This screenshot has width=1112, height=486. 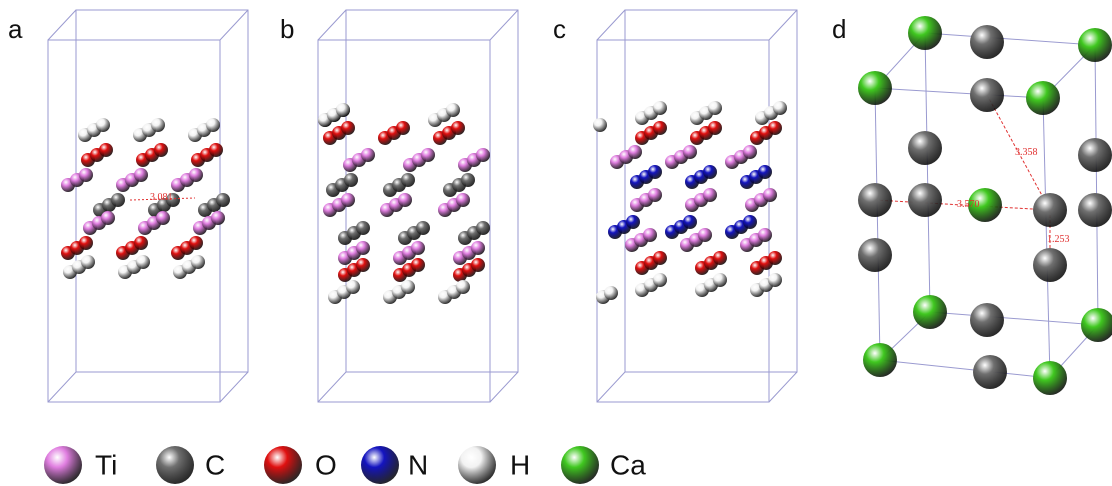 I want to click on distance-label: 3.358, so click(x=1026, y=152).